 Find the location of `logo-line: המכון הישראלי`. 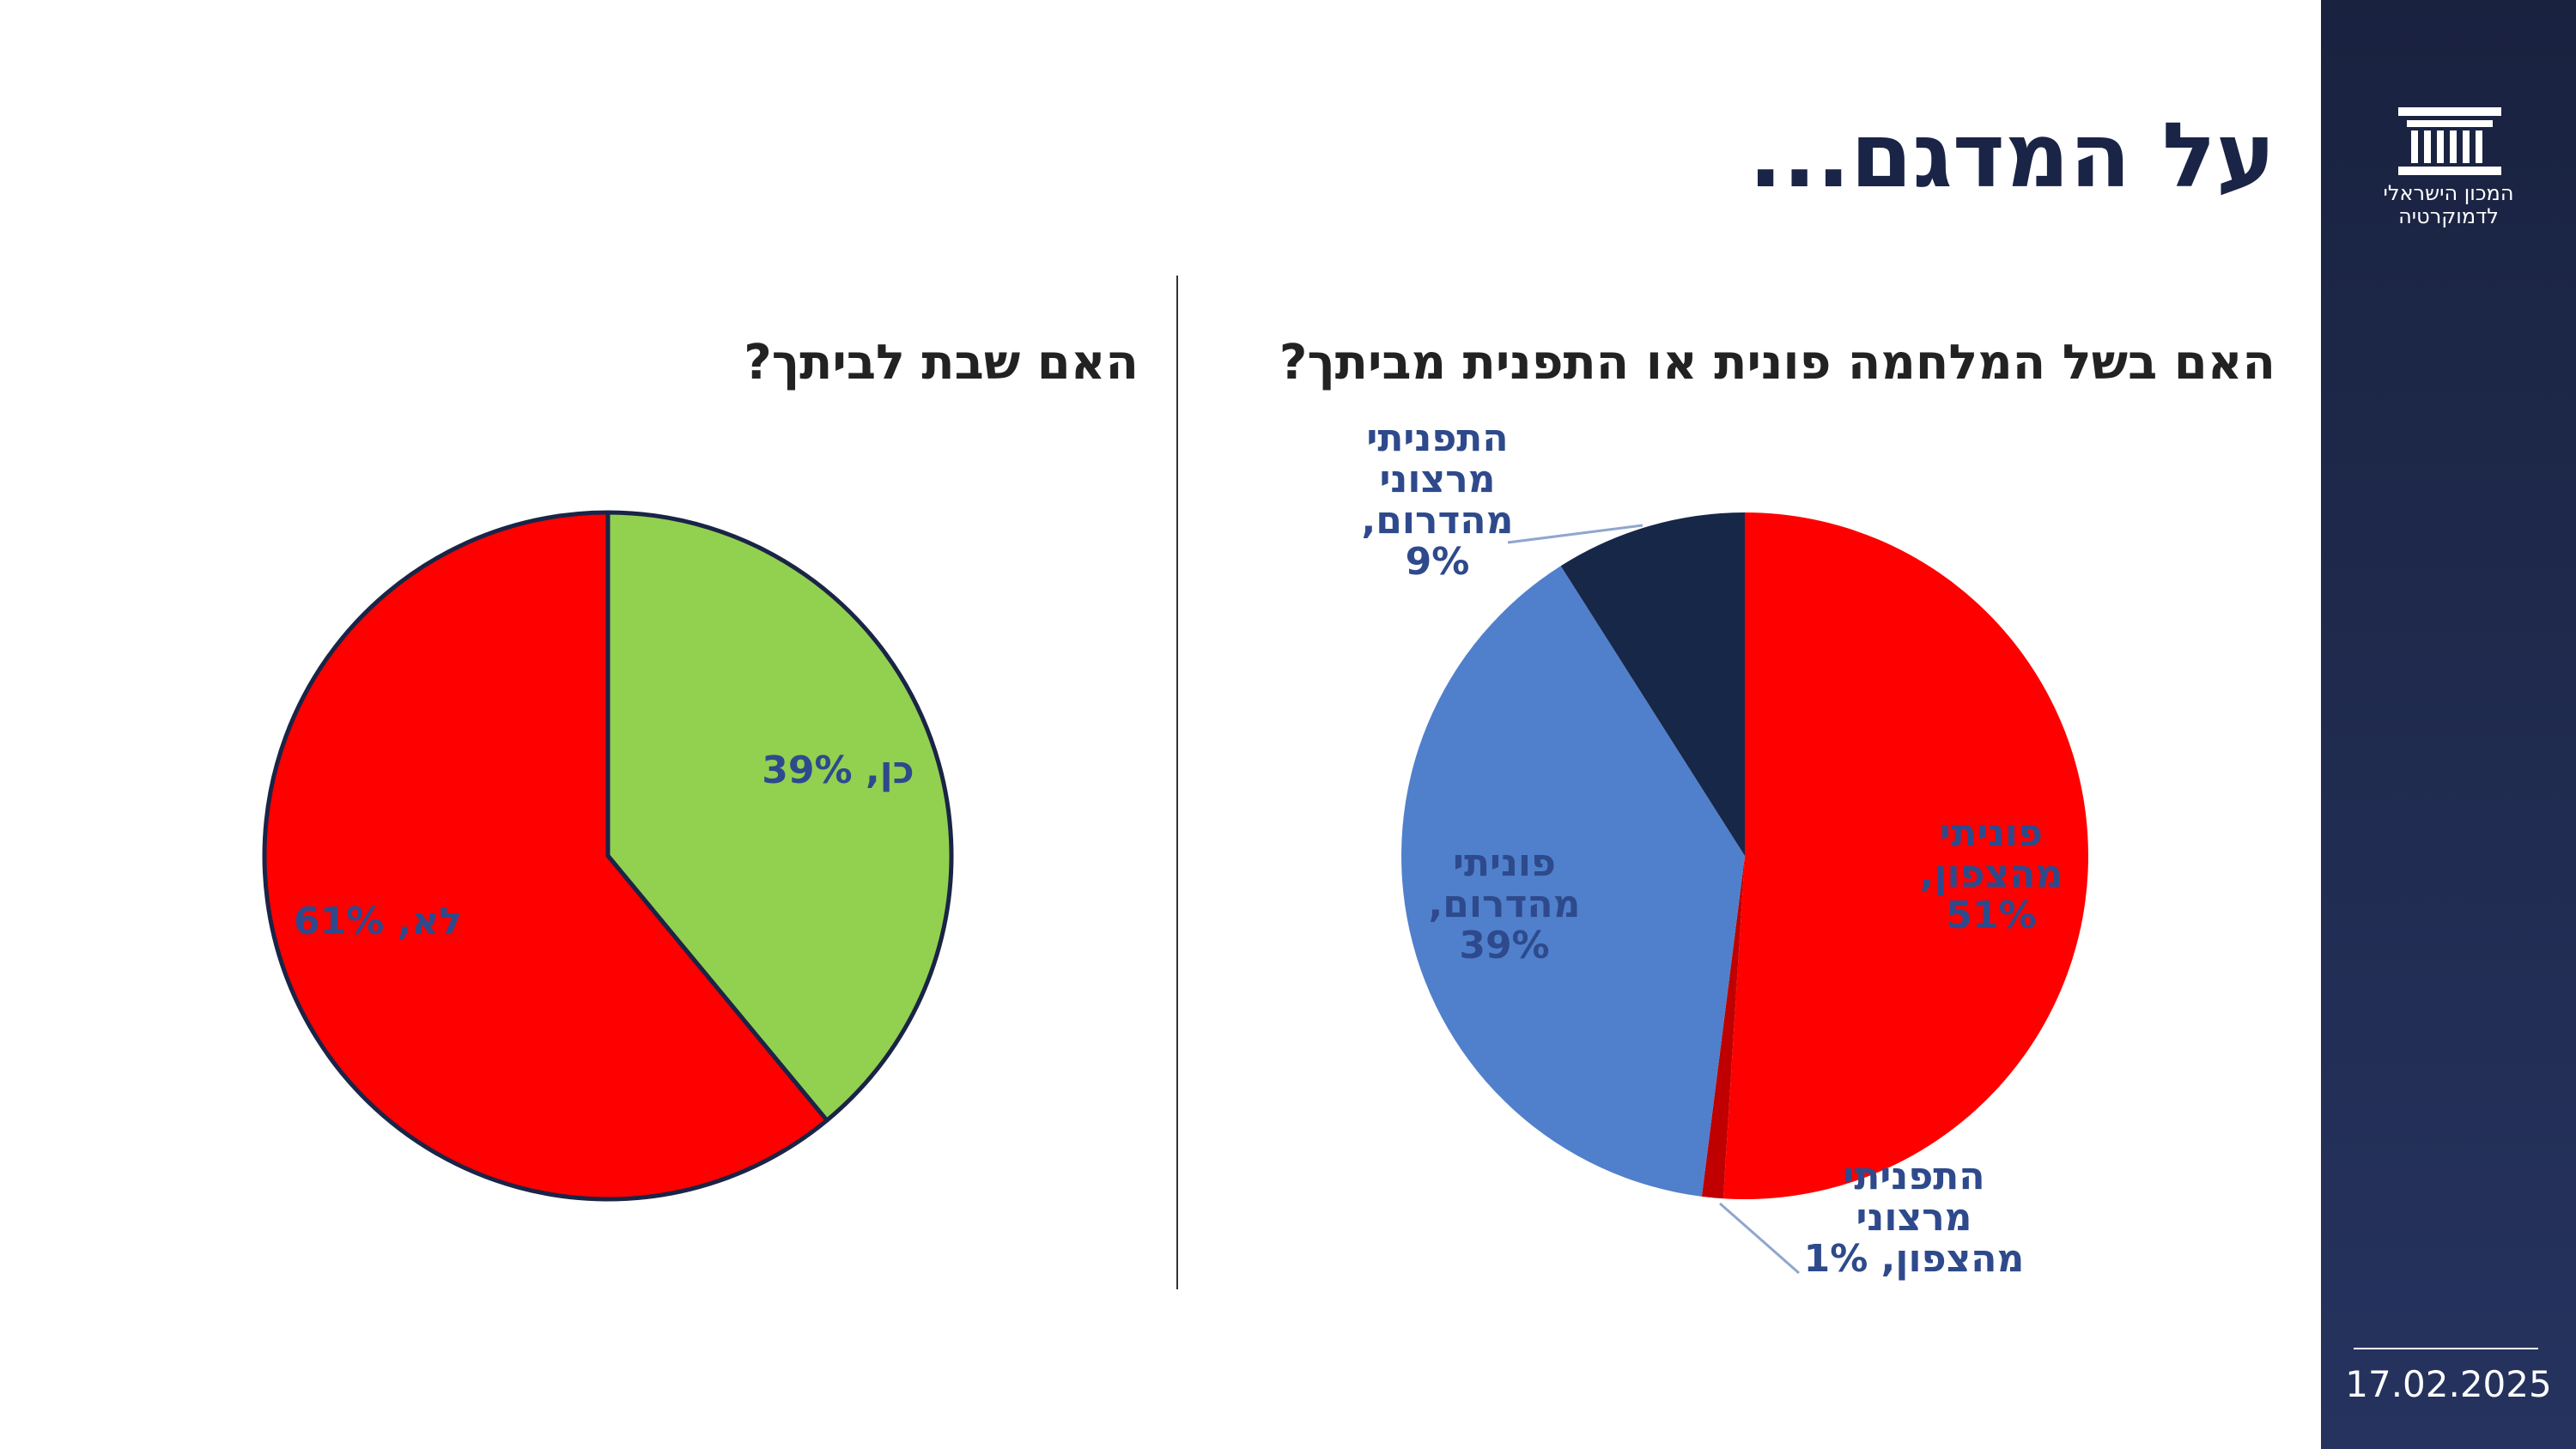

logo-line: המכון הישראלי is located at coordinates (2449, 193).